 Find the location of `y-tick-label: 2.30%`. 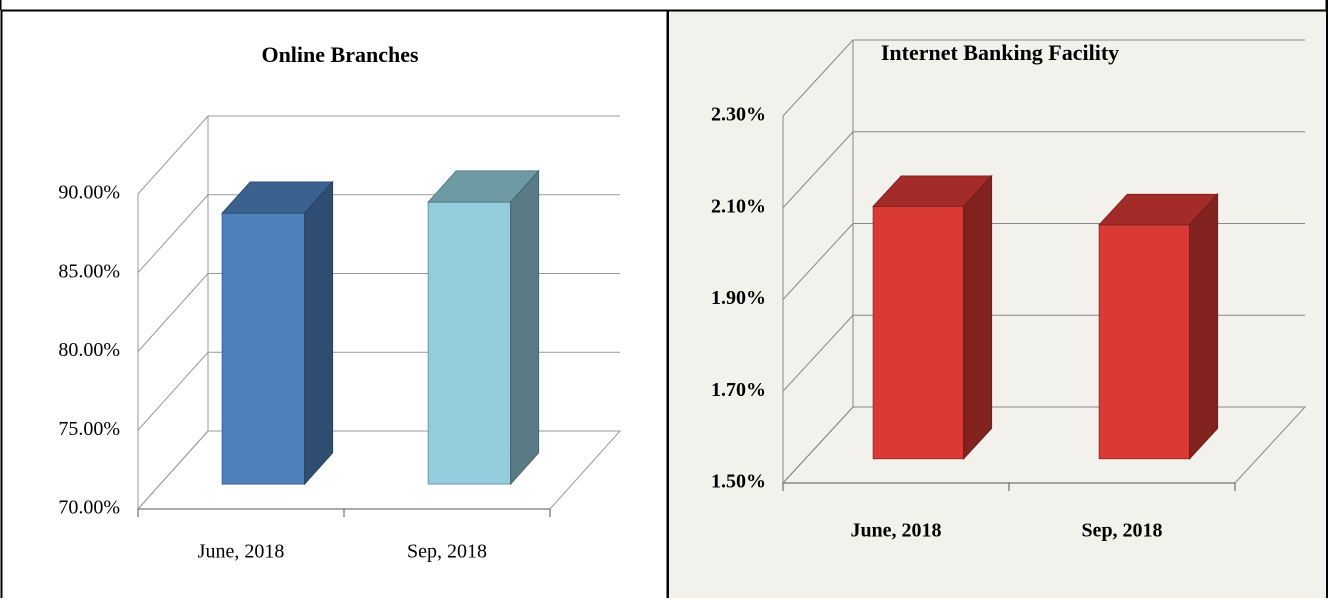

y-tick-label: 2.30% is located at coordinates (738, 115).